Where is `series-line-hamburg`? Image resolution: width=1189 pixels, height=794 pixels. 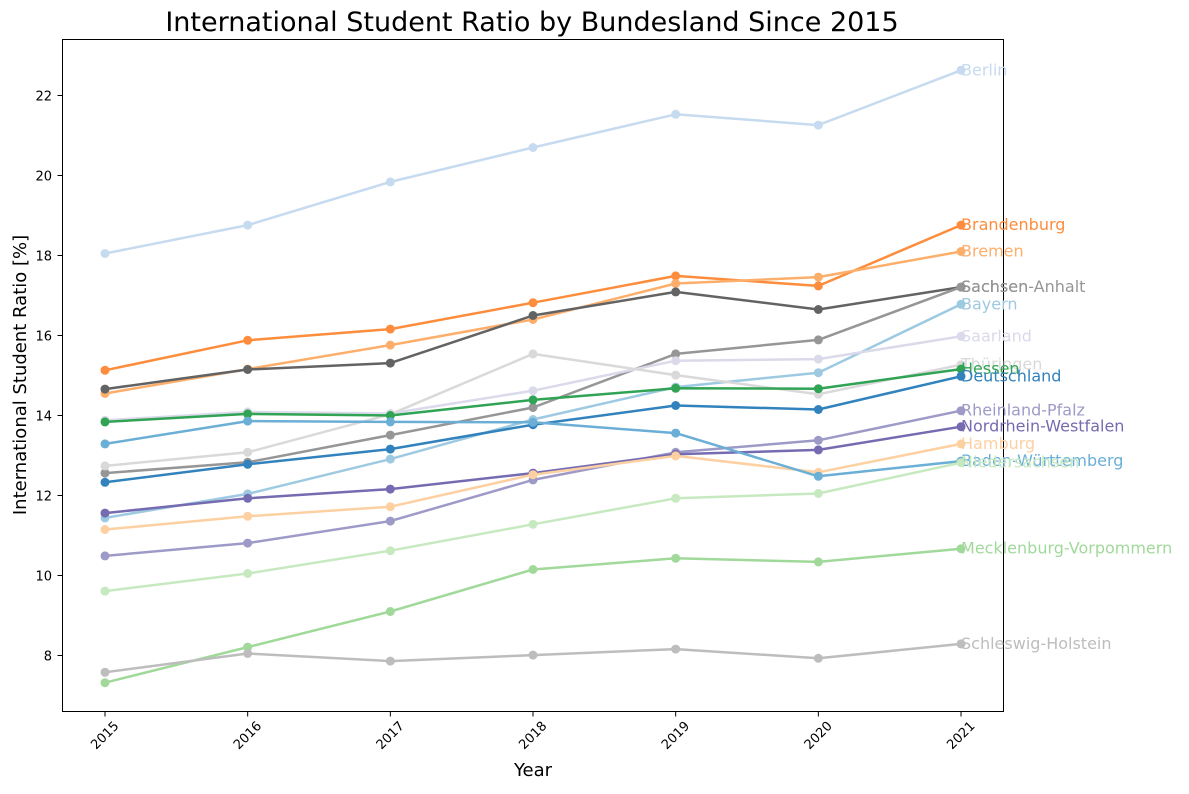
series-line-hamburg is located at coordinates (533, 486).